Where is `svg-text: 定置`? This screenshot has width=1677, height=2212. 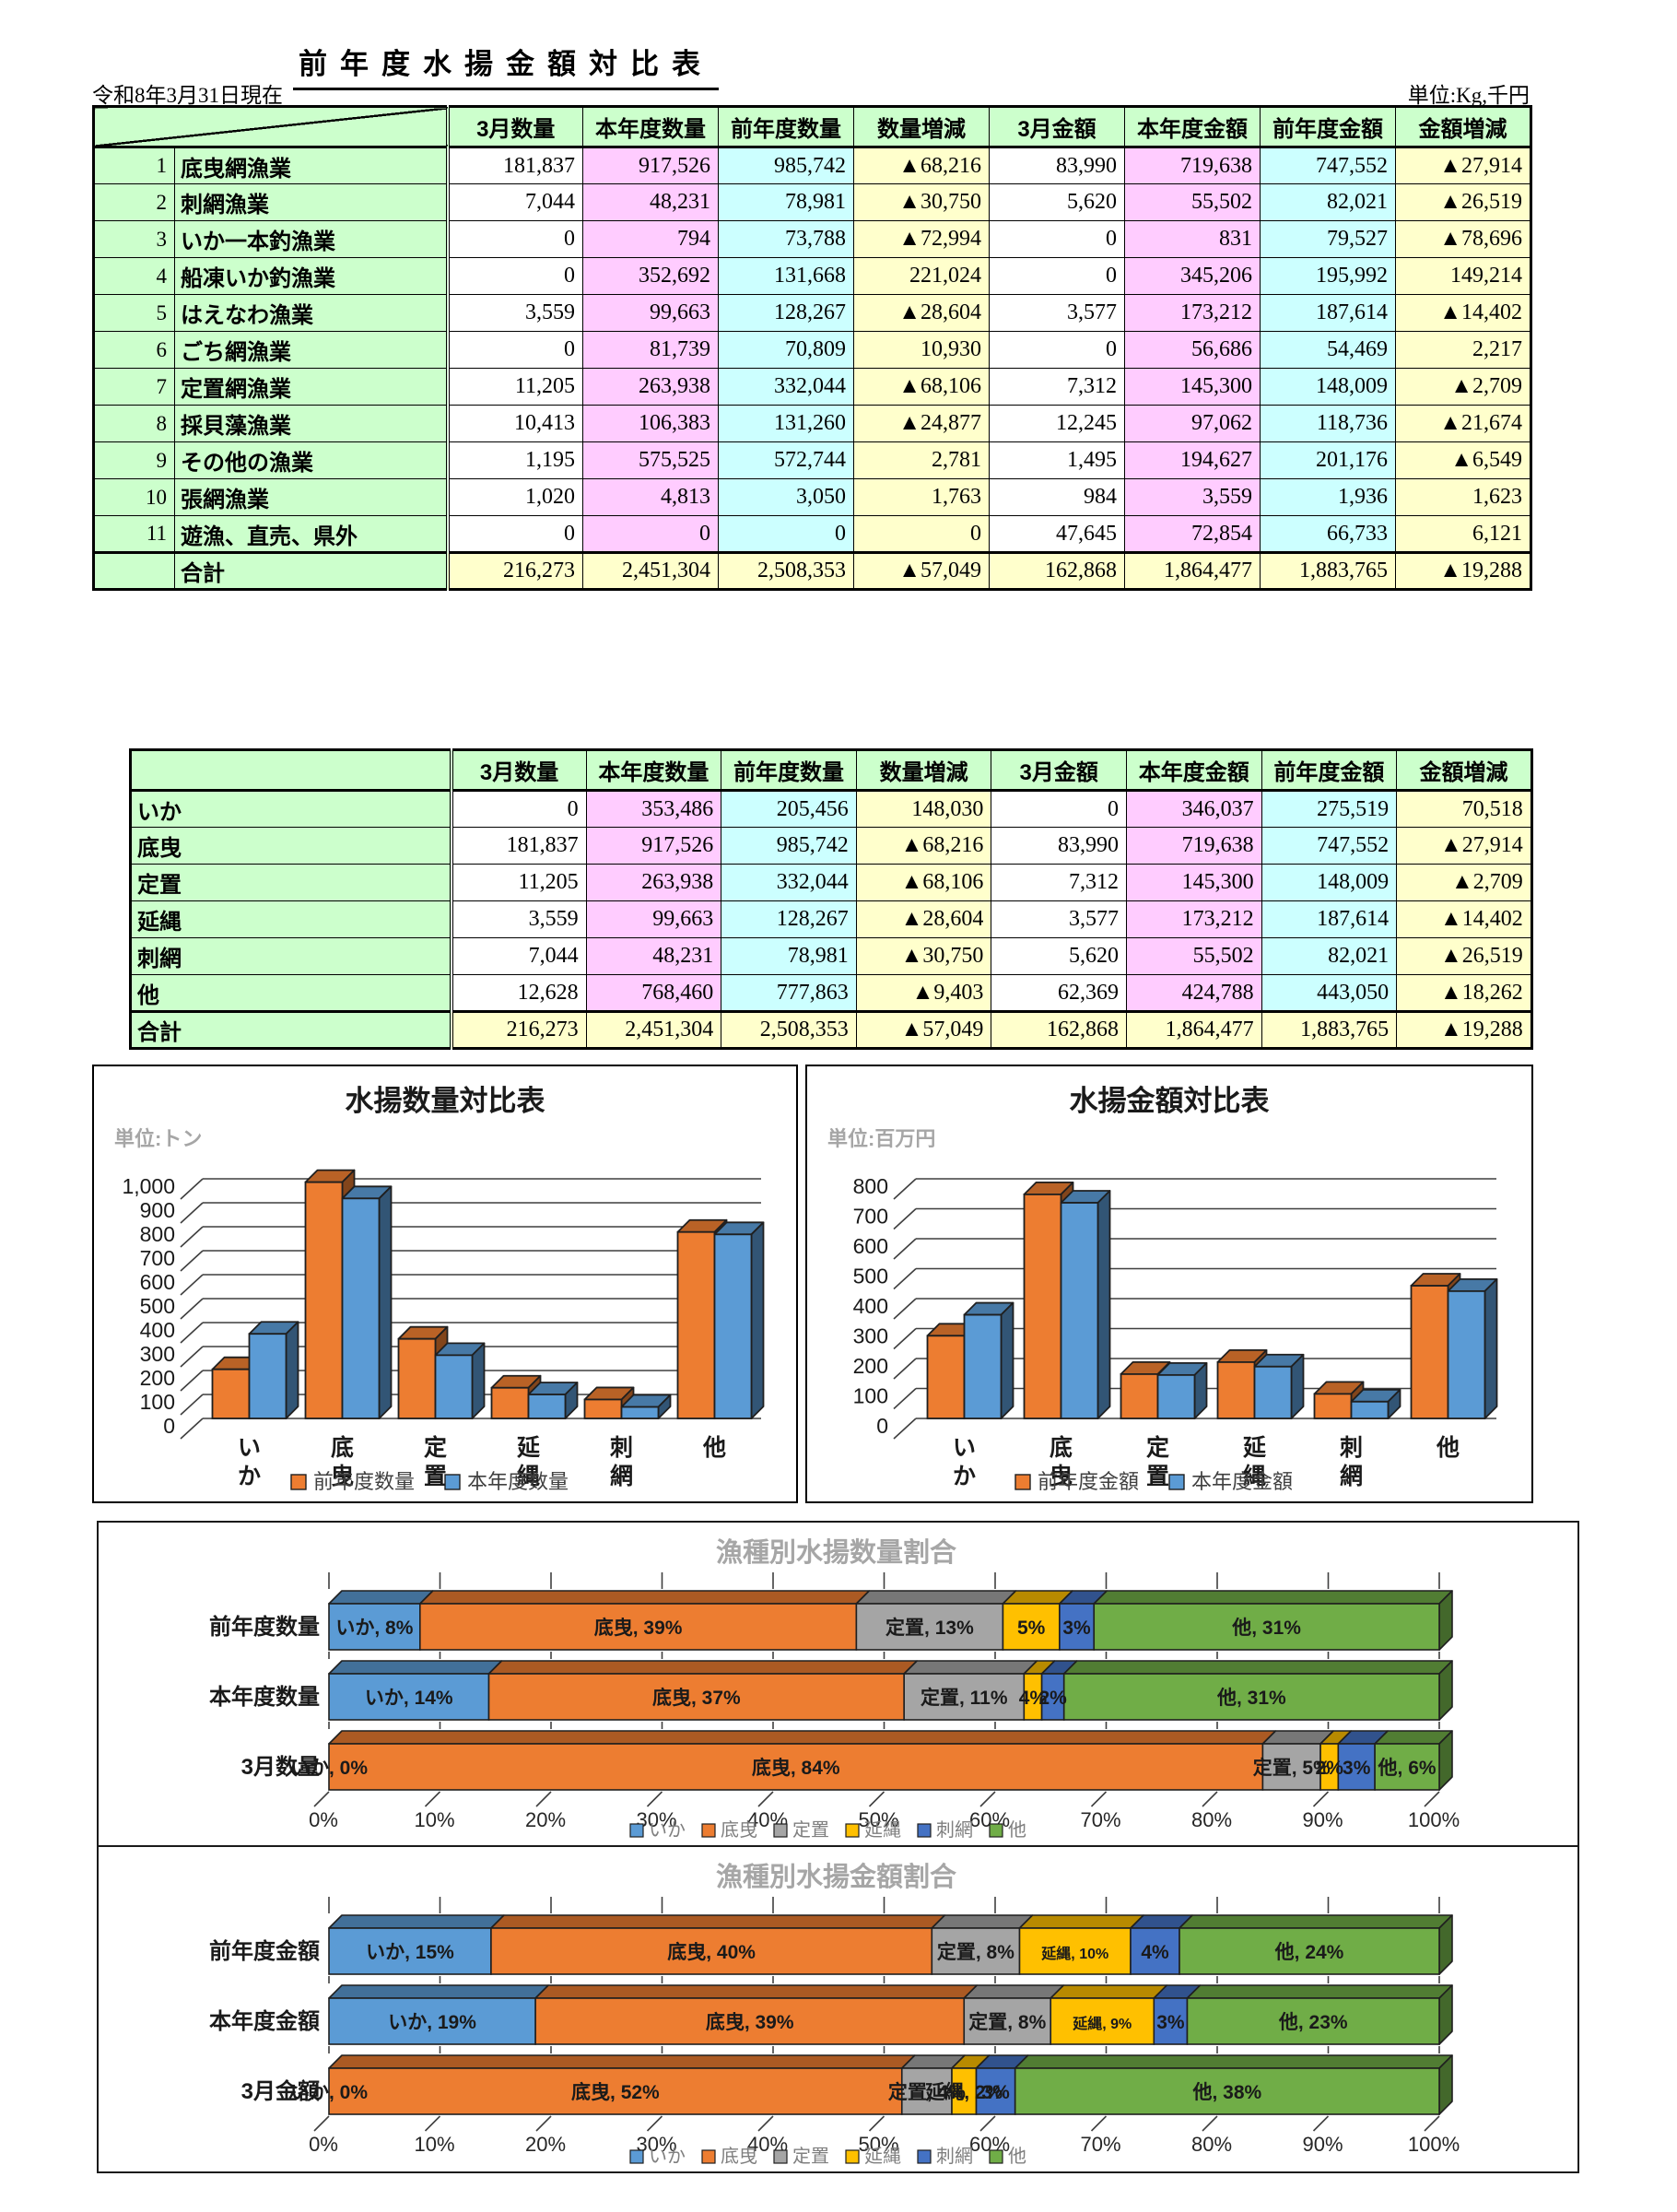 svg-text: 定置 is located at coordinates (810, 1830).